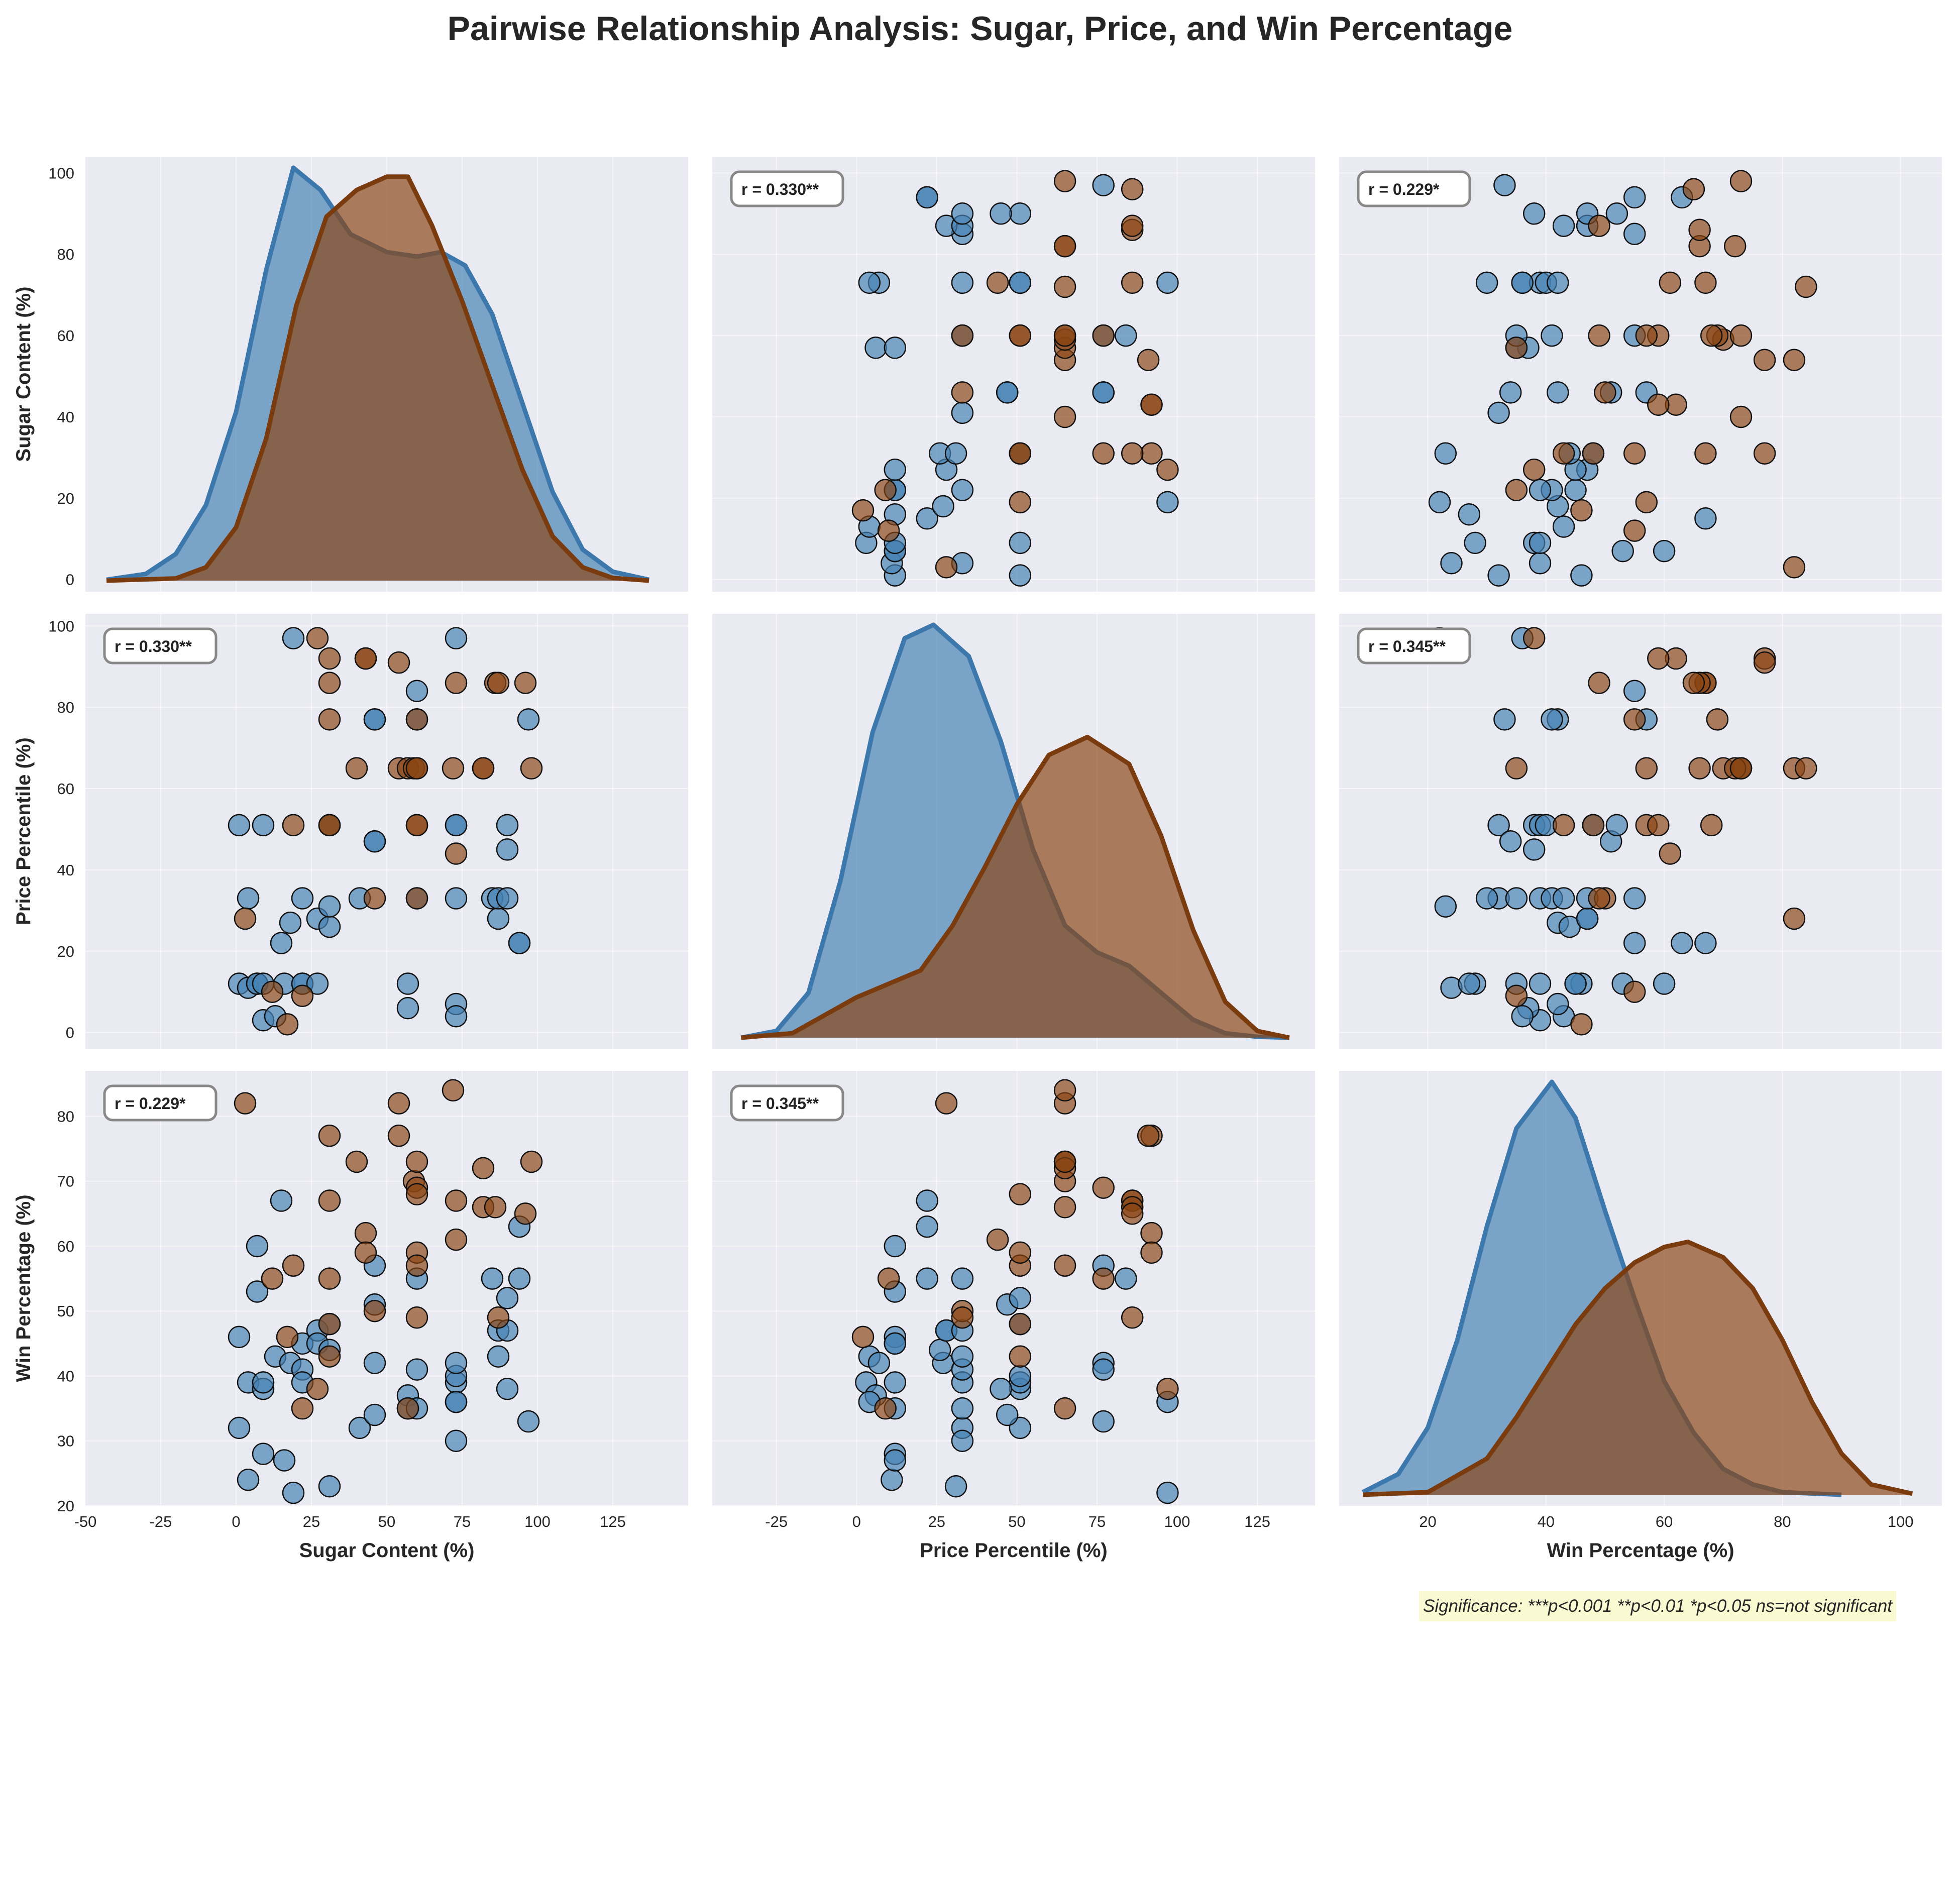 This screenshot has width=1960, height=1883. Describe the element at coordinates (1414, 188) in the screenshot. I see `correlation-badge-box` at that location.